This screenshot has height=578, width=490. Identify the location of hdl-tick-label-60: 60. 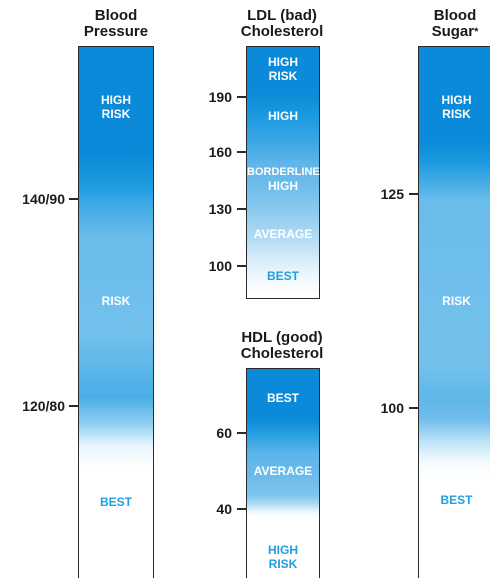
(224, 433).